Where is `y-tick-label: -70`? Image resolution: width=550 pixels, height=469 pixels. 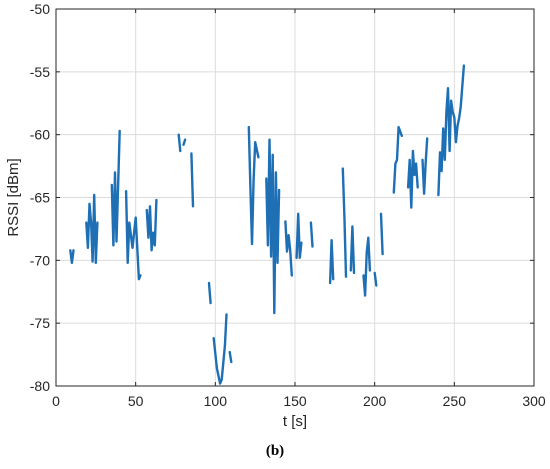 y-tick-label: -70 is located at coordinates (40, 260).